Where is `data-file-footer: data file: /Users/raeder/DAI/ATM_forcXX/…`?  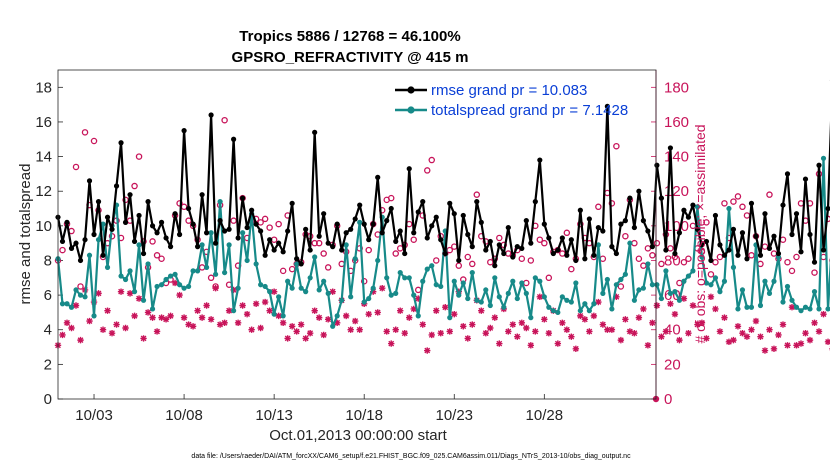
data-file-footer: data file: /Users/raeder/DAI/ATM_forcXX/… is located at coordinates (411, 456).